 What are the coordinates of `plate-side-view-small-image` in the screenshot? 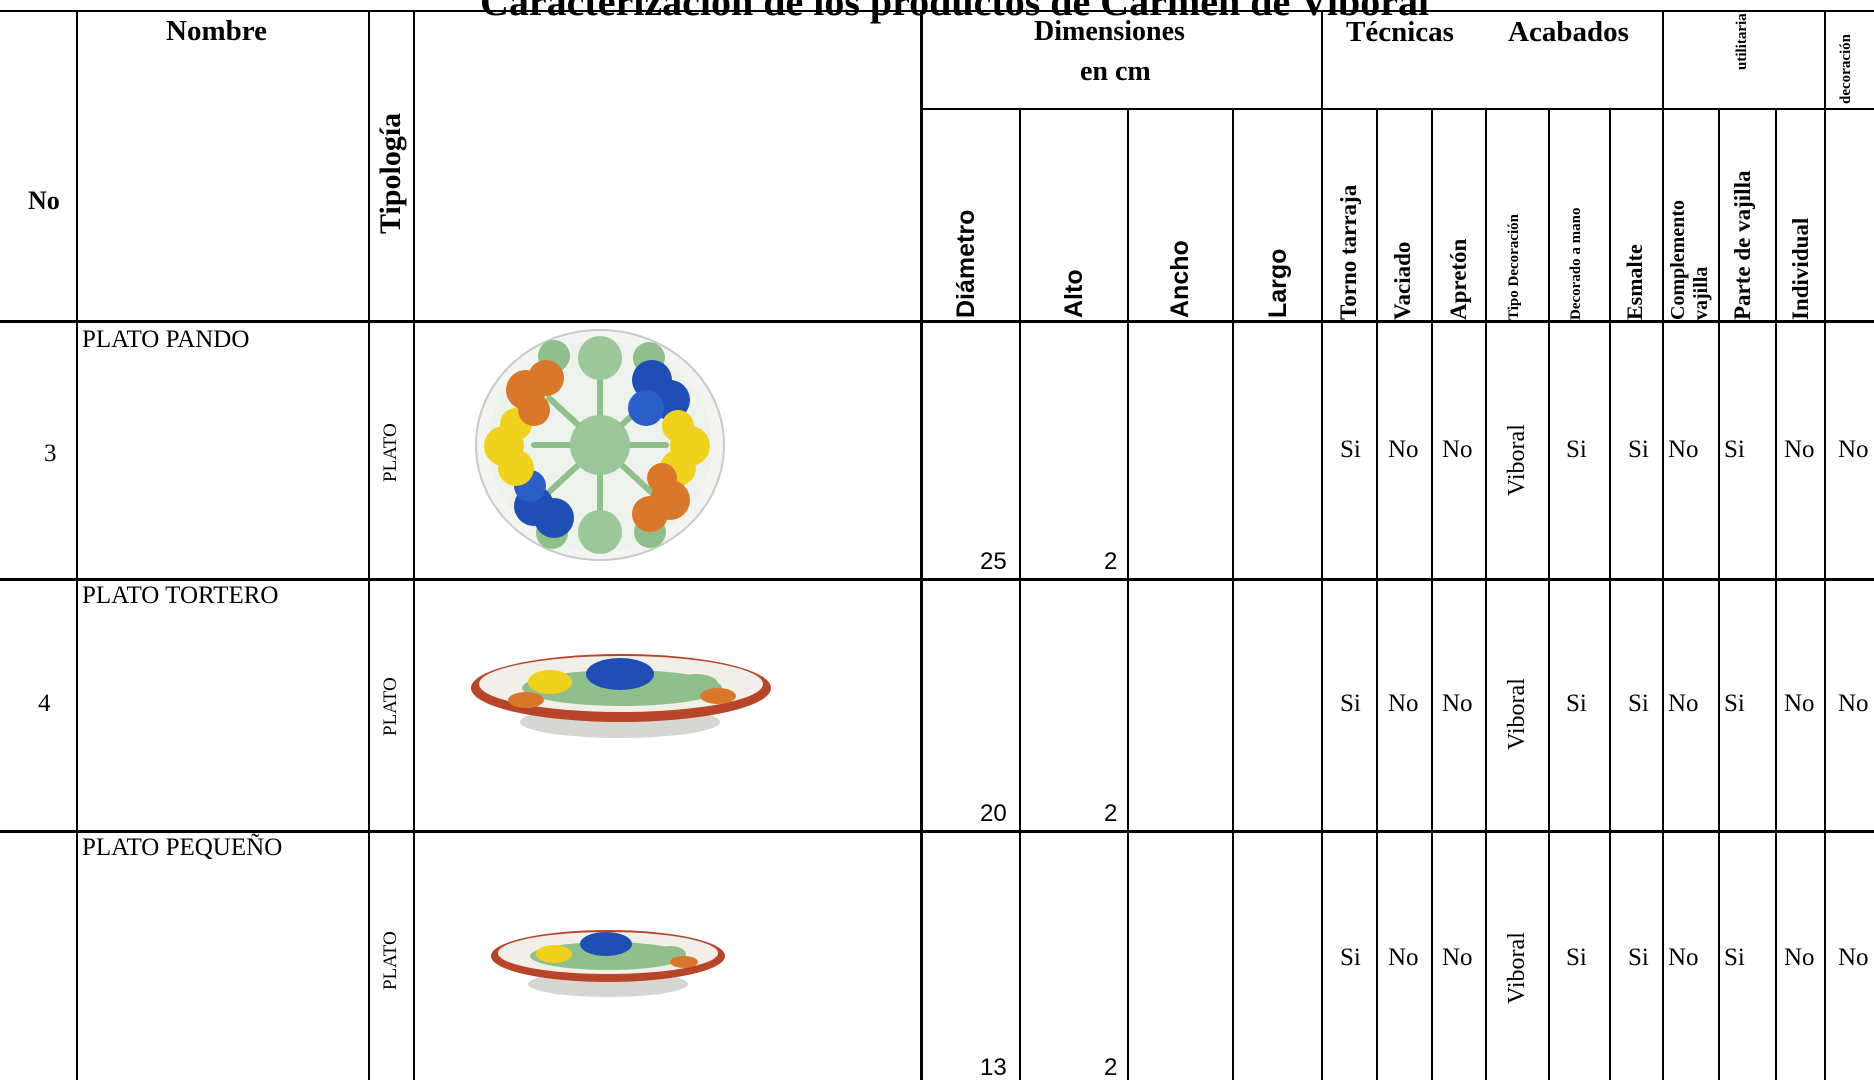 It's located at (608, 963).